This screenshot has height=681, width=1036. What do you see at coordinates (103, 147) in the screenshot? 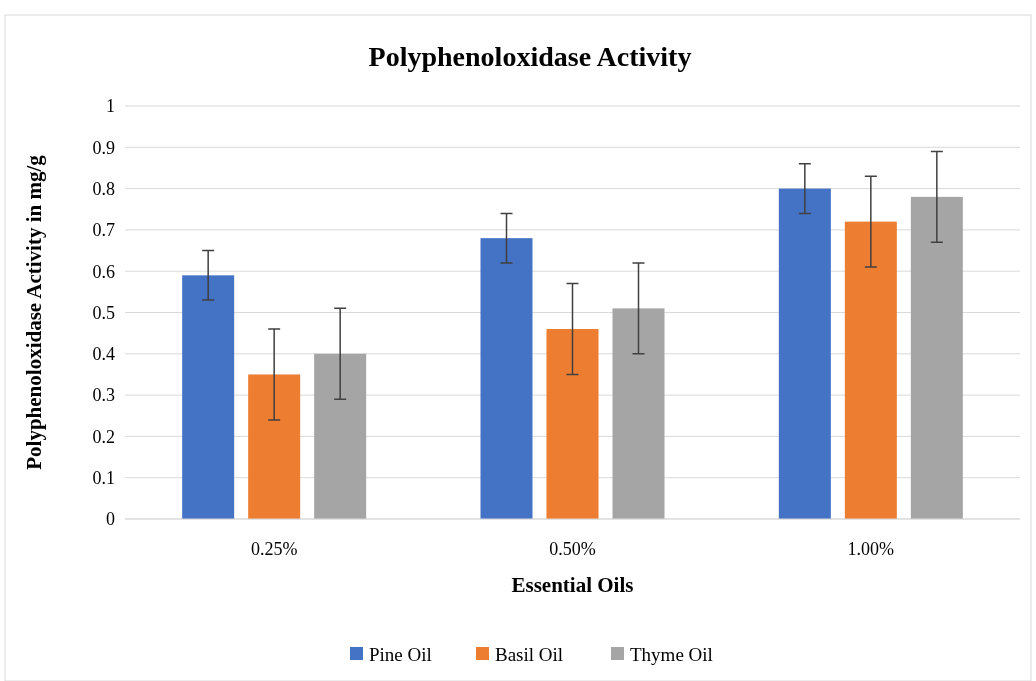
I see `y-tick-label: 0.9` at bounding box center [103, 147].